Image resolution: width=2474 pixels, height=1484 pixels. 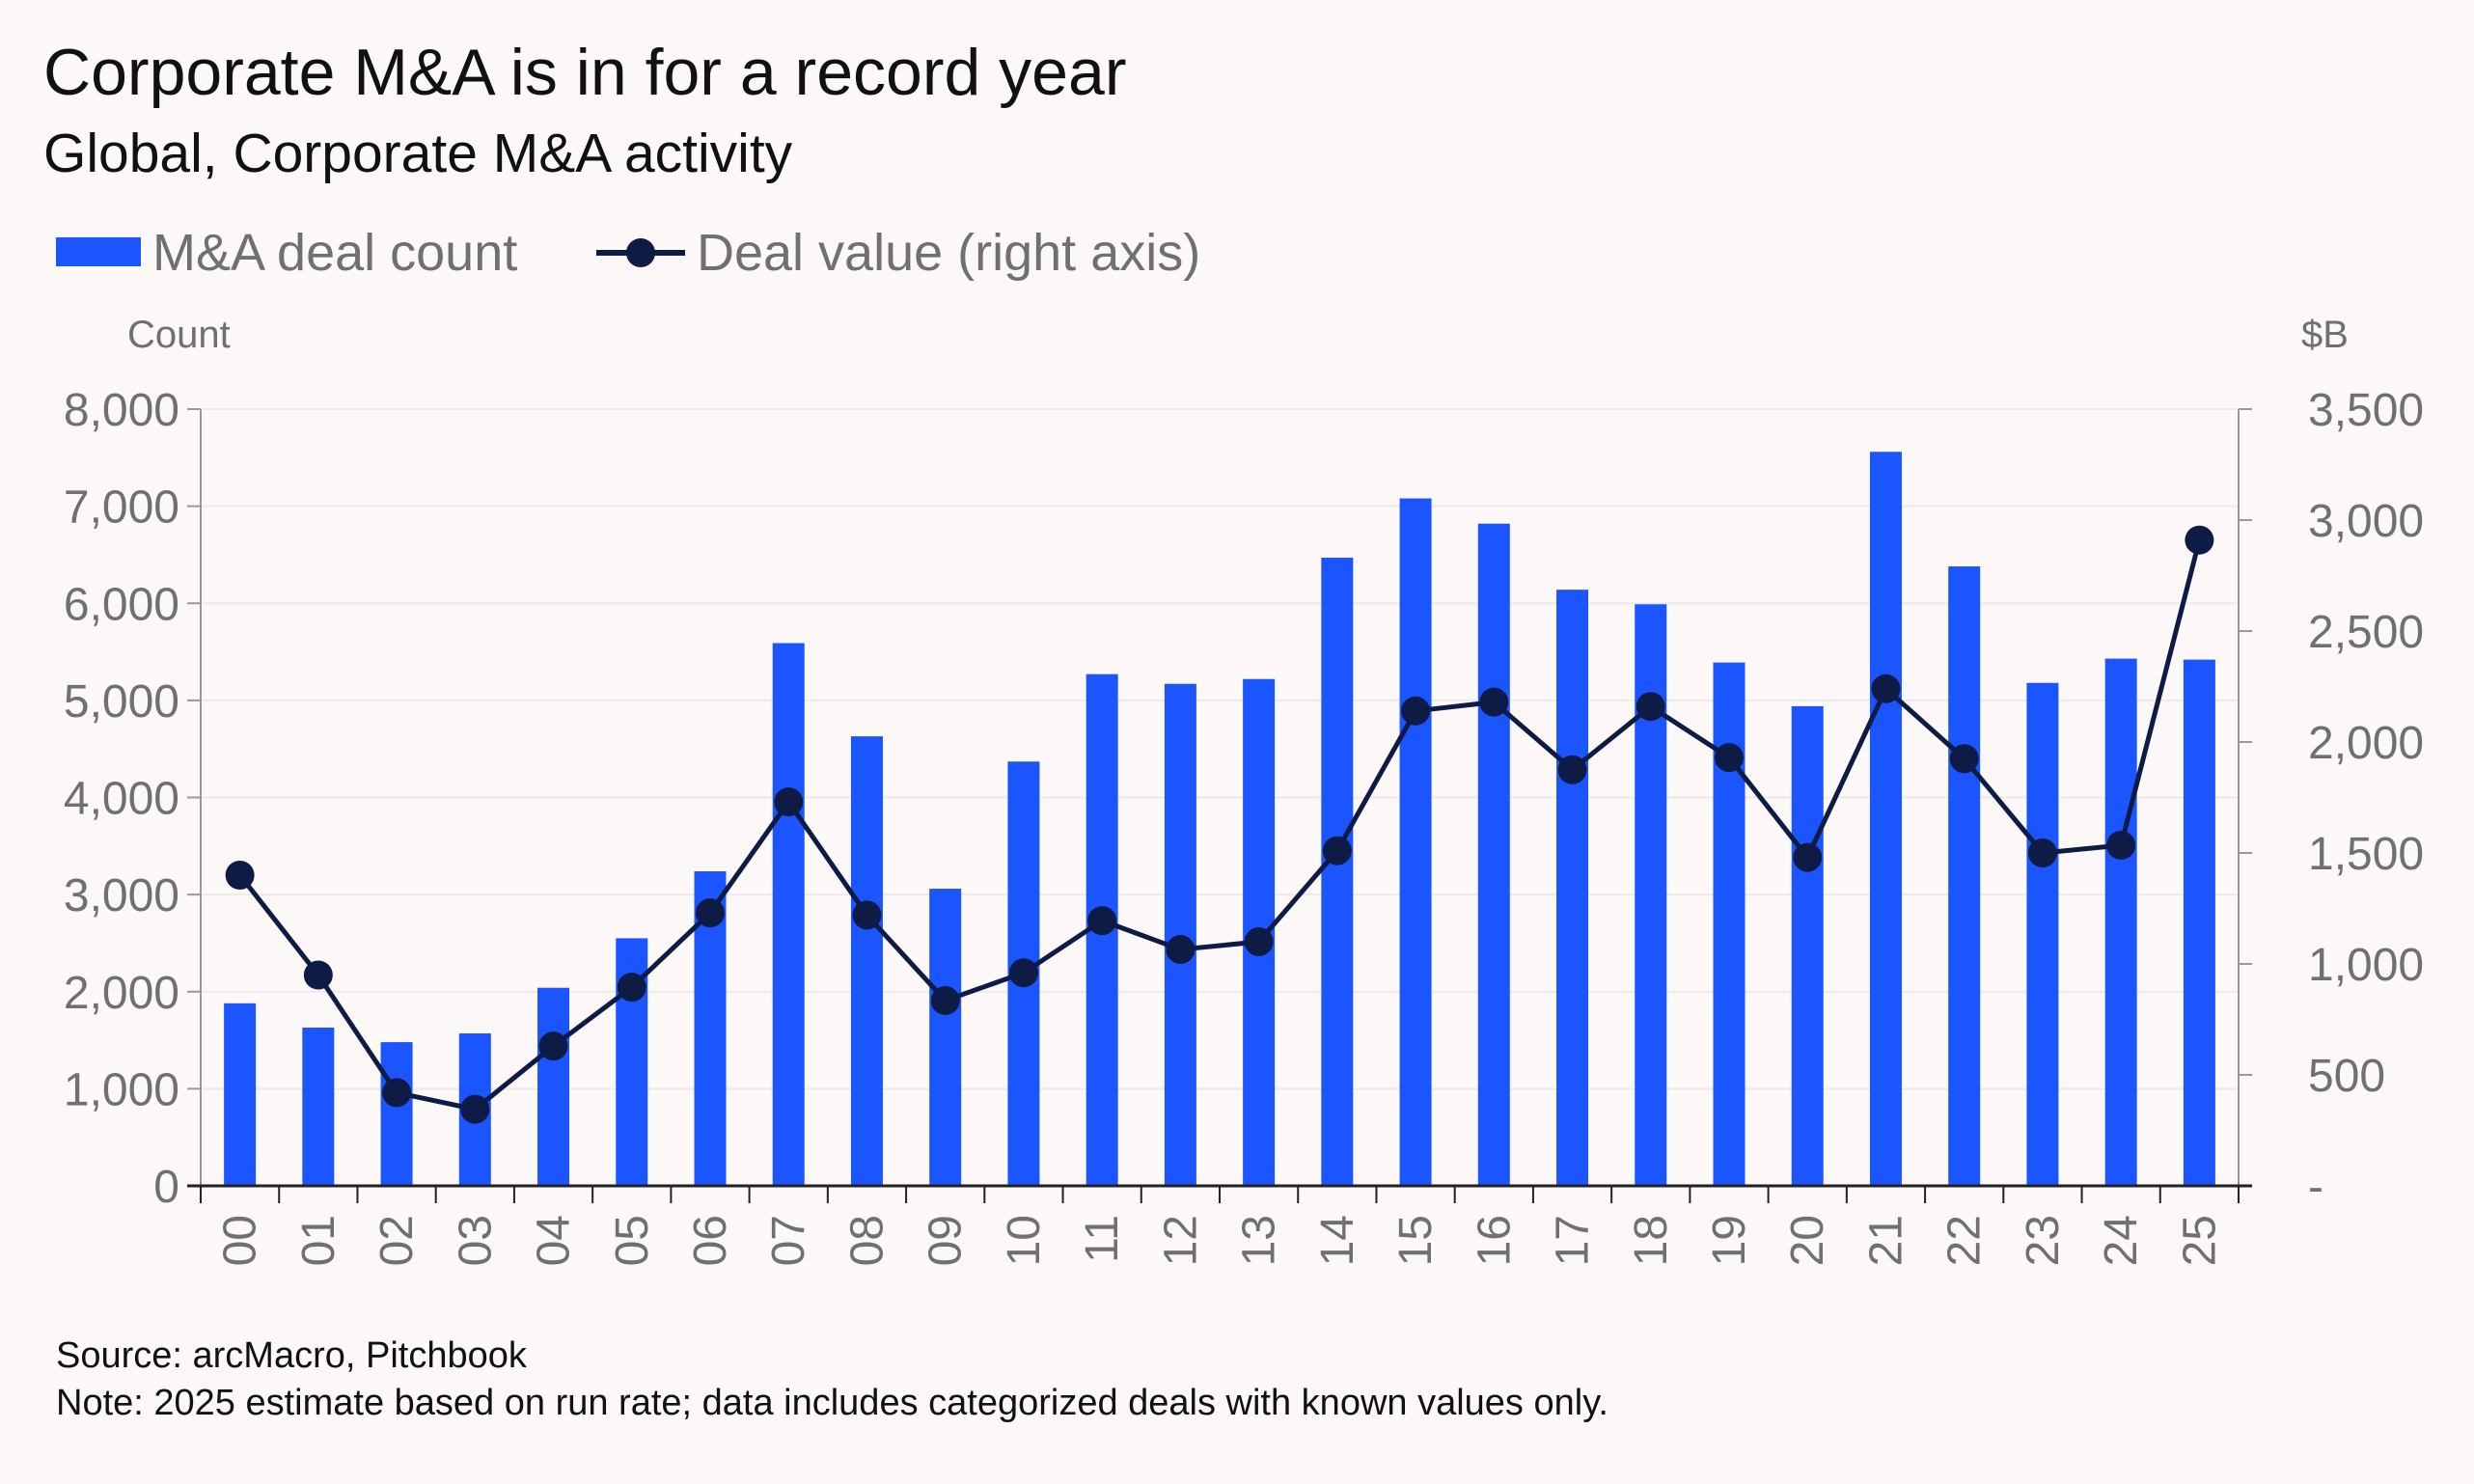 What do you see at coordinates (2199, 1240) in the screenshot?
I see `x-tick-label: 25` at bounding box center [2199, 1240].